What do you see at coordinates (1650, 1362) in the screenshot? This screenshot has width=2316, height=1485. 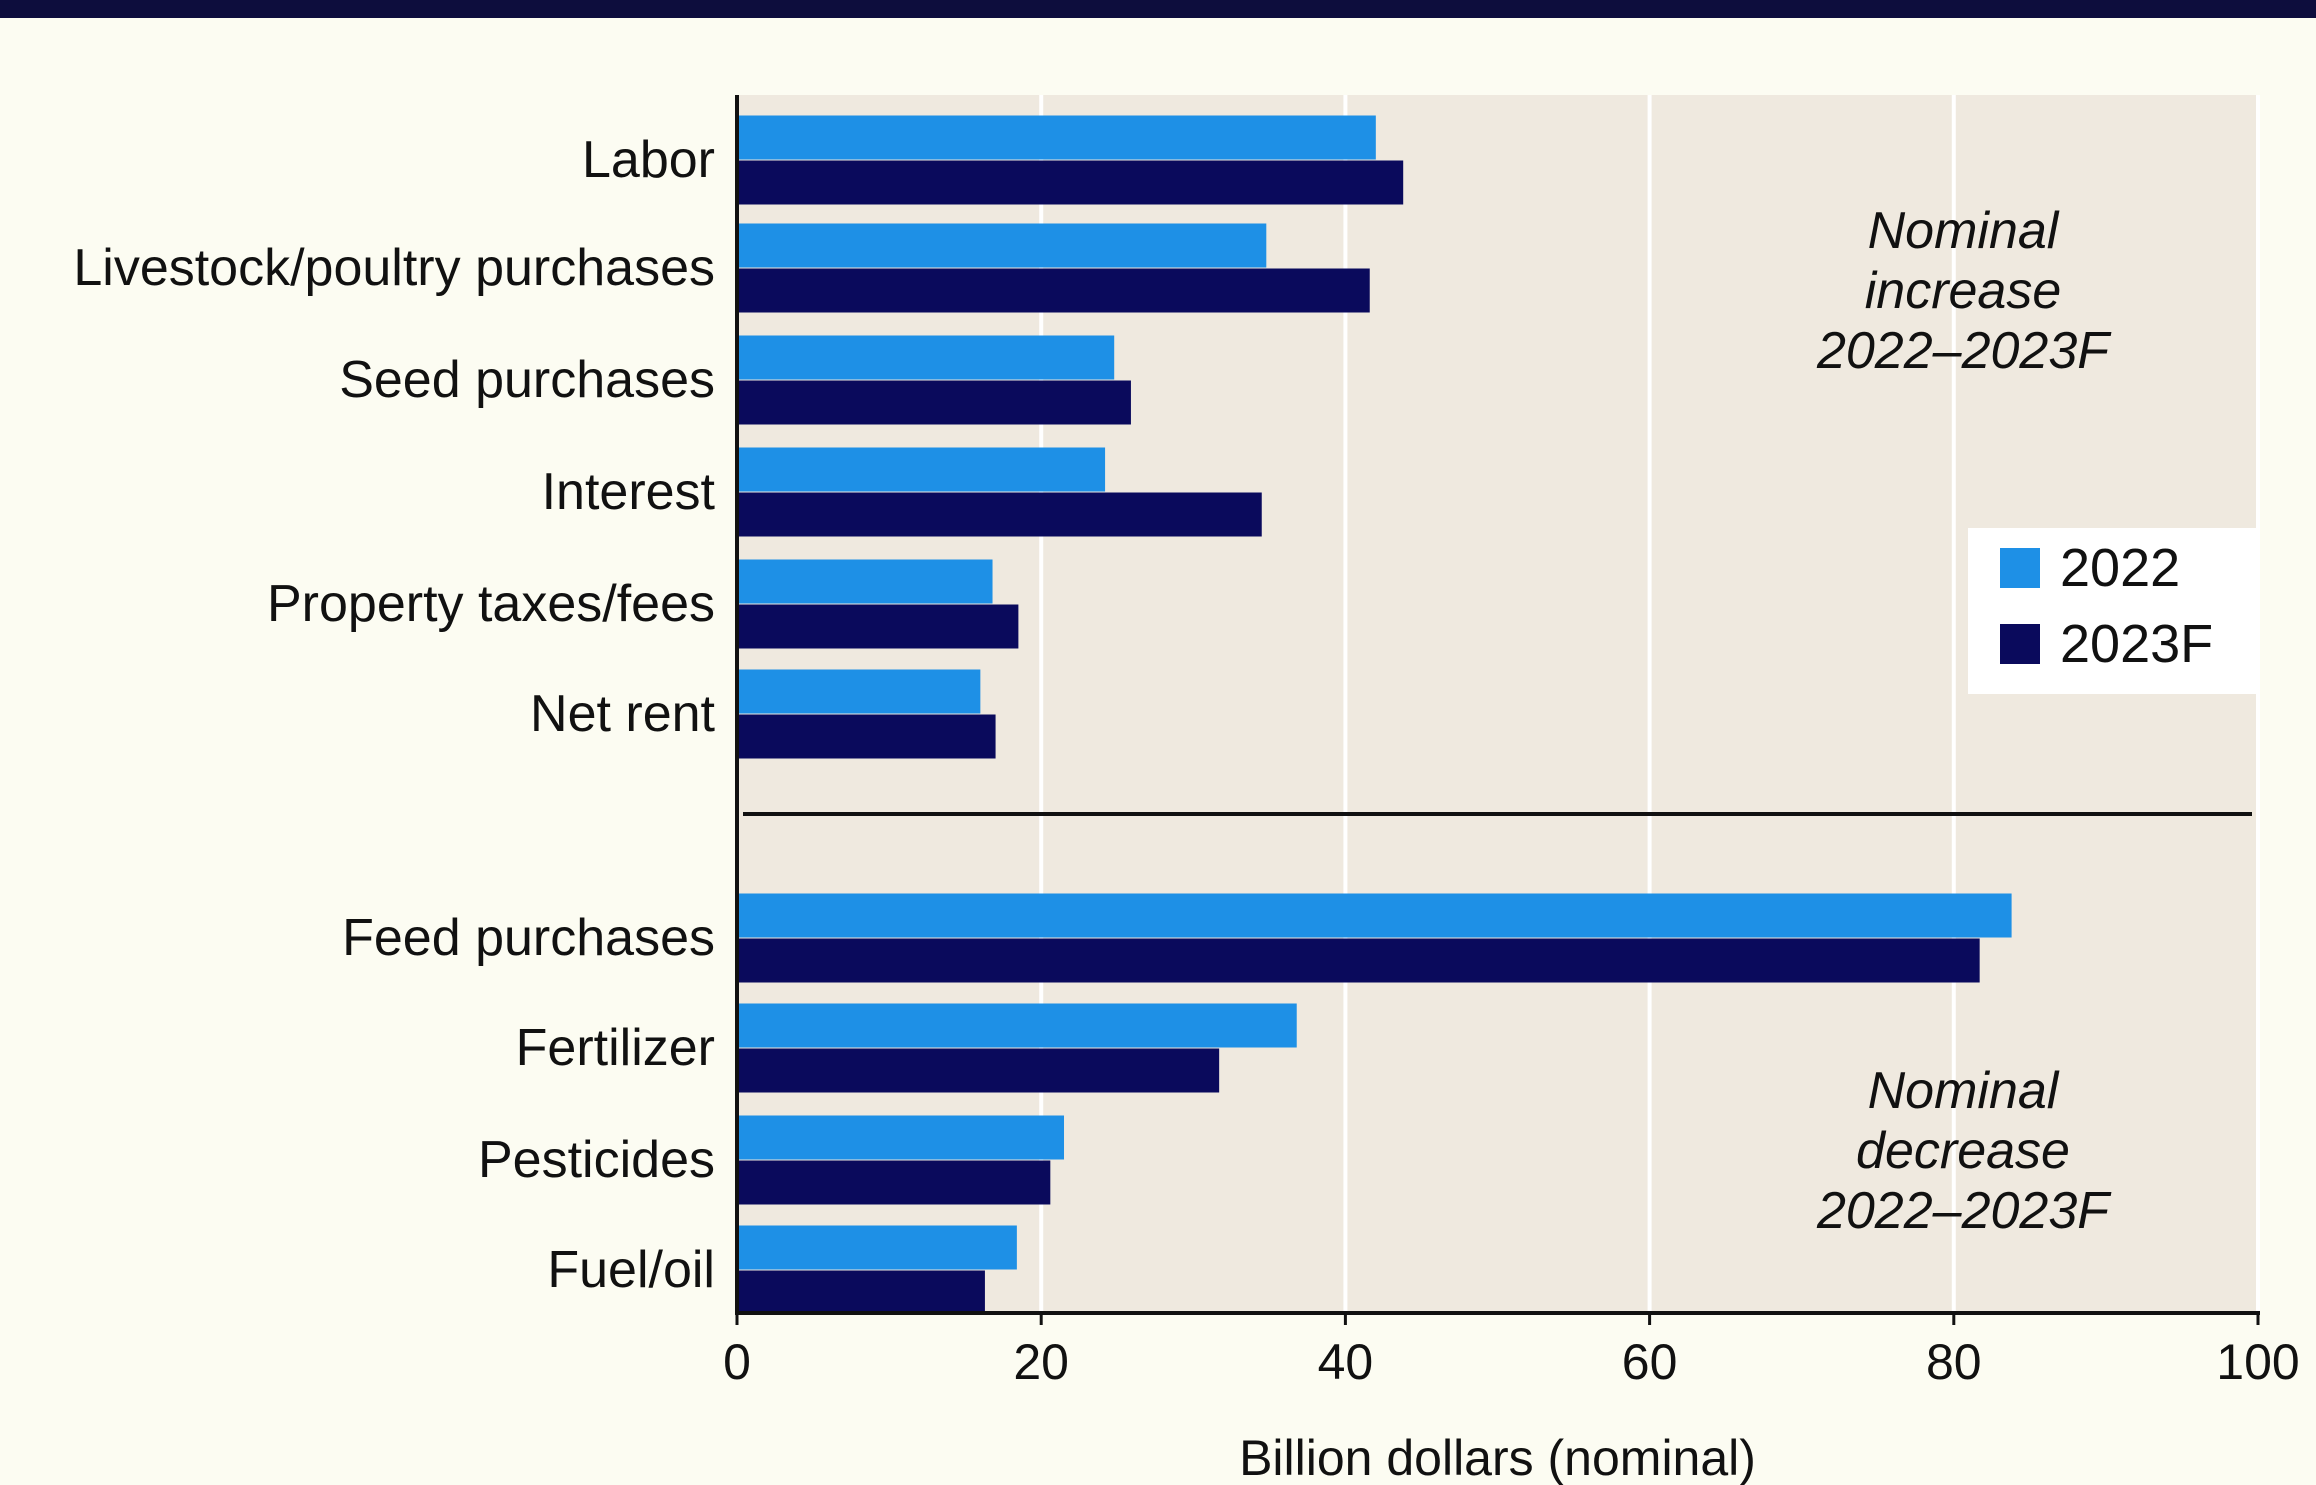 I see `x-tick-label: 60` at bounding box center [1650, 1362].